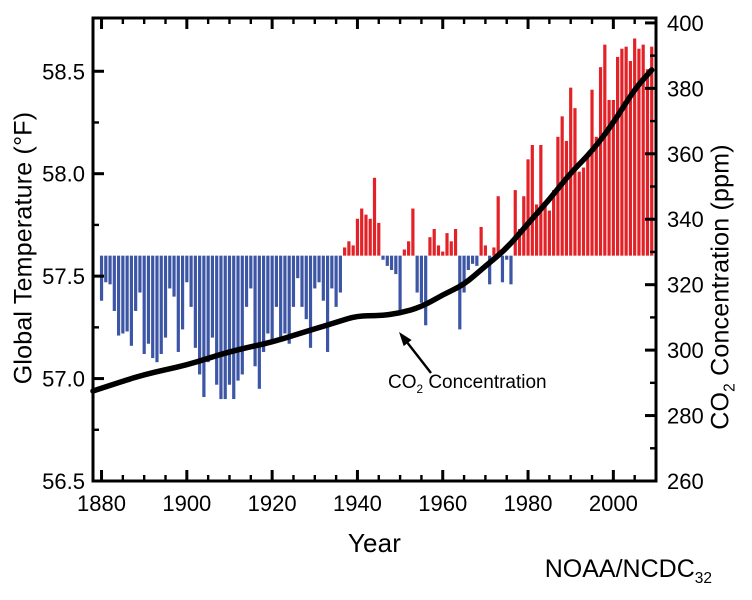  Describe the element at coordinates (221, 327) in the screenshot. I see `temp-bar-1908` at that location.